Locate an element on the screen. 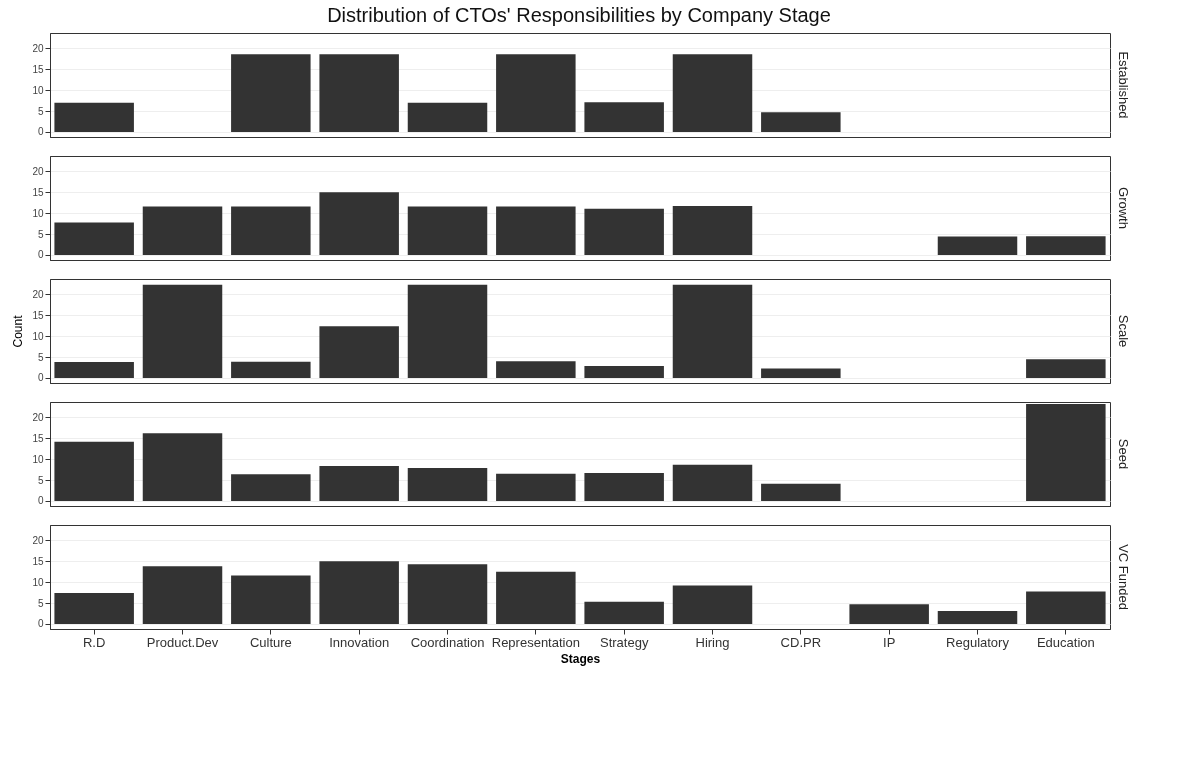 The width and height of the screenshot is (1193, 779). x-tick-label: Strategy is located at coordinates (624, 642).